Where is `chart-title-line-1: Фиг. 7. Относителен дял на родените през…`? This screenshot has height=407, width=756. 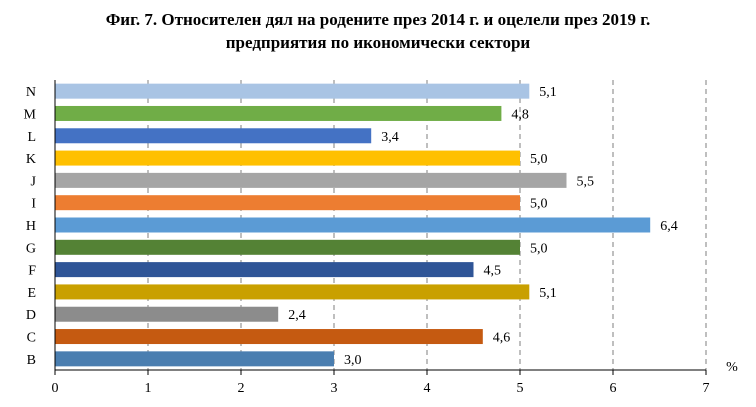 chart-title-line-1: Фиг. 7. Относителен дял на родените през… is located at coordinates (378, 19).